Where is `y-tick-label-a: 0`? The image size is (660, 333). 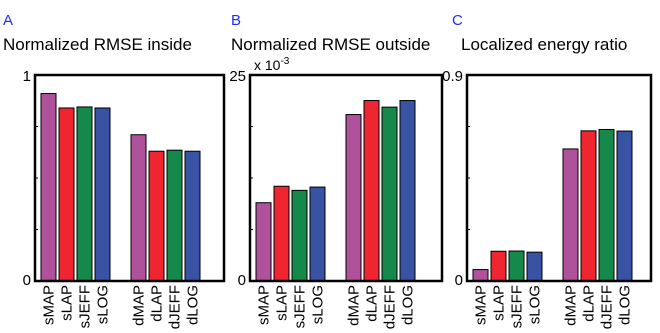 y-tick-label-a: 0 is located at coordinates (27, 280).